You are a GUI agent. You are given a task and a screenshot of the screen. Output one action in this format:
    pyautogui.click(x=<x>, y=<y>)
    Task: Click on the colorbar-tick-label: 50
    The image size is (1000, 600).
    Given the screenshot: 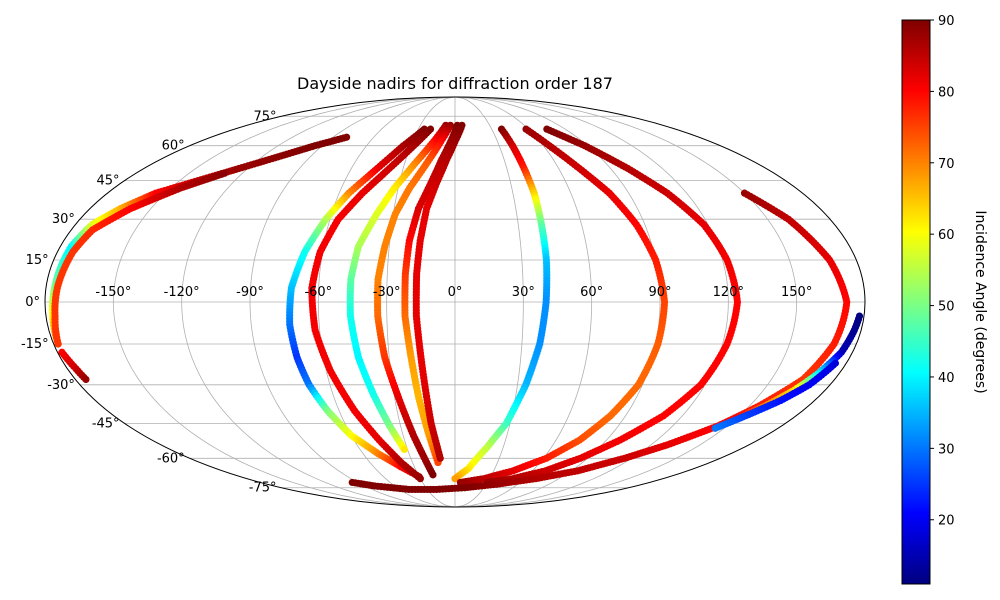 What is the action you would take?
    pyautogui.click(x=946, y=307)
    